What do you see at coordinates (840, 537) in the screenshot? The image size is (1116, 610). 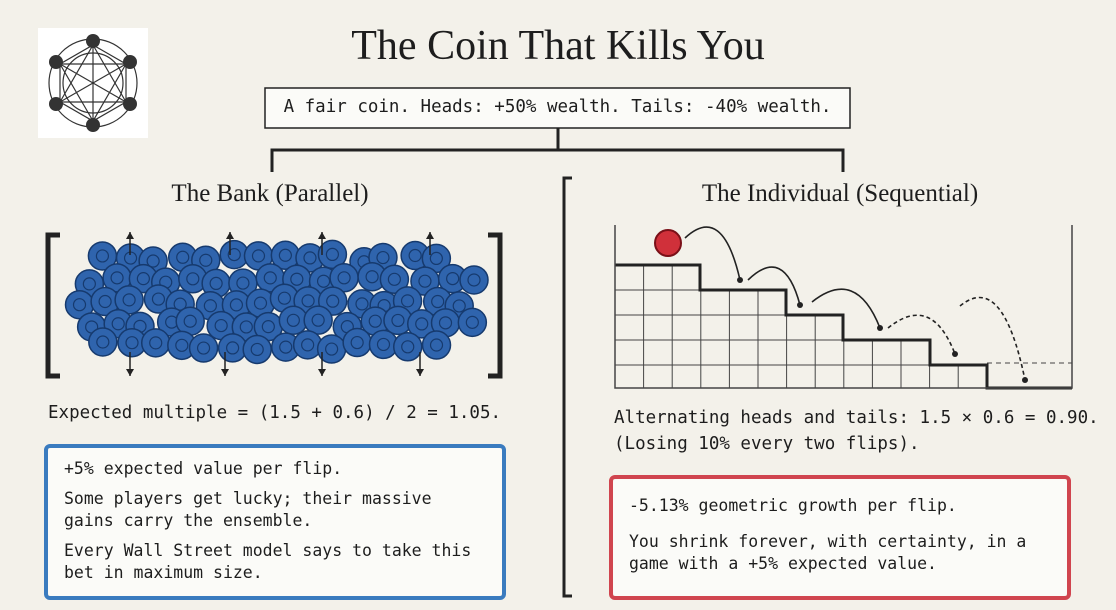 I see `right-box-frame` at bounding box center [840, 537].